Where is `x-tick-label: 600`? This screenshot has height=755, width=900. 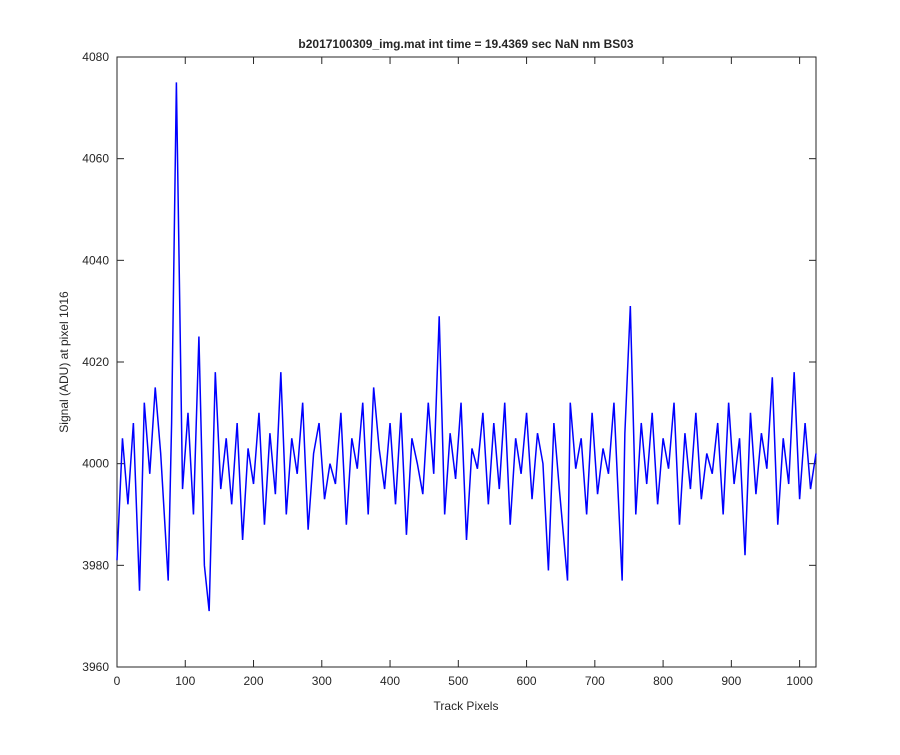 x-tick-label: 600 is located at coordinates (527, 681).